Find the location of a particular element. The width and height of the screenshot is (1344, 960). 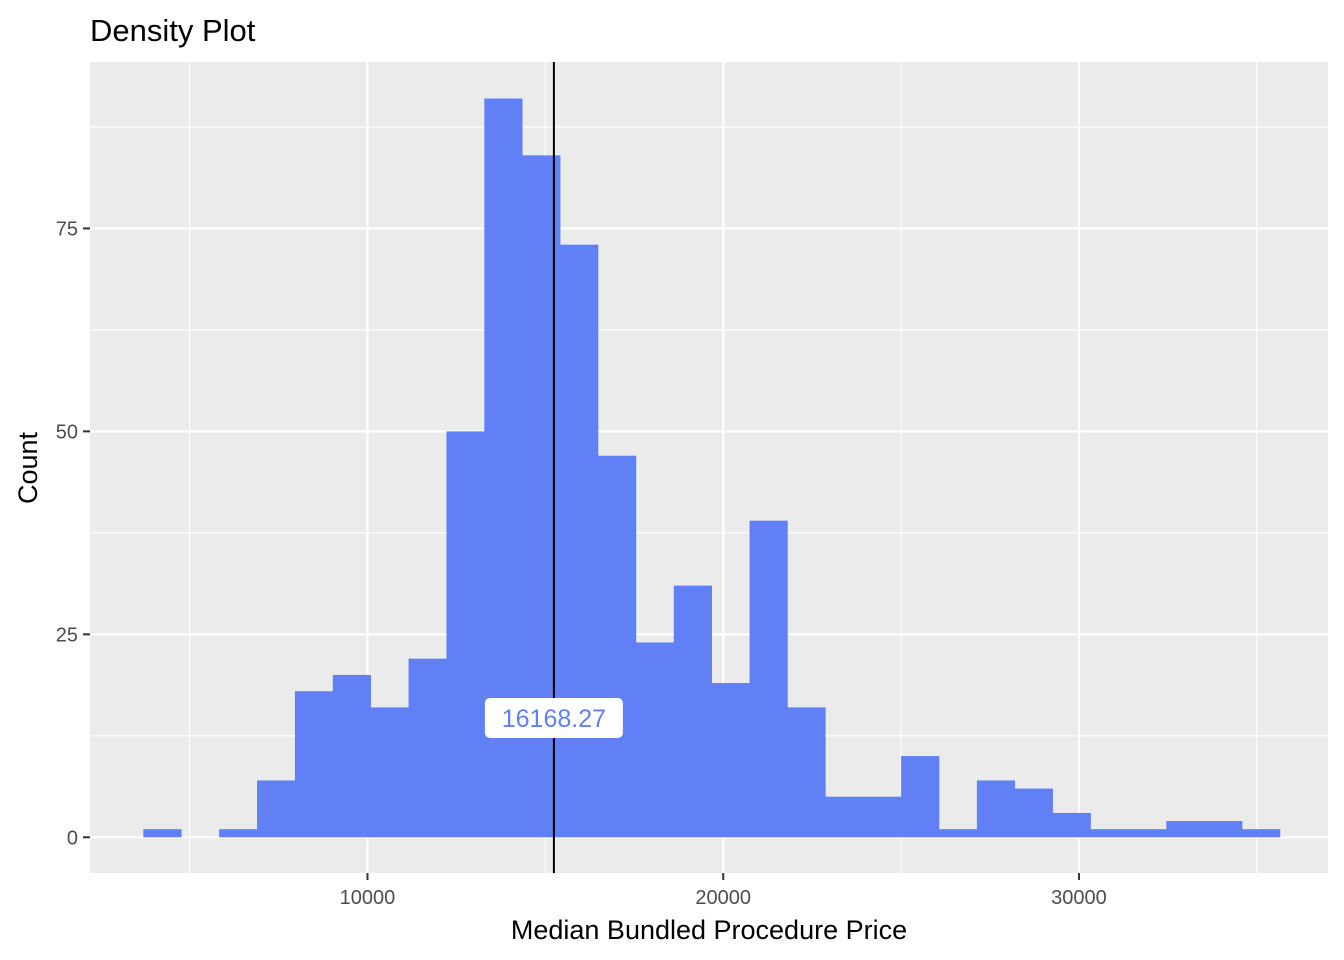

y-tick-label: 75 is located at coordinates (67, 229).